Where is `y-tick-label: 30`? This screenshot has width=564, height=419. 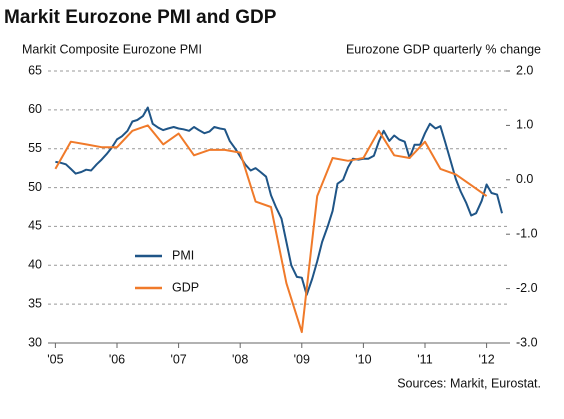
y-tick-label: 30 is located at coordinates (35, 342).